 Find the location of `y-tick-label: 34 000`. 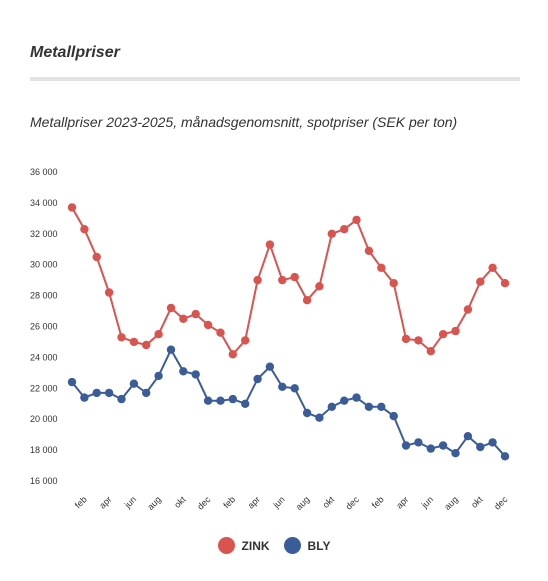

y-tick-label: 34 000 is located at coordinates (44, 203).